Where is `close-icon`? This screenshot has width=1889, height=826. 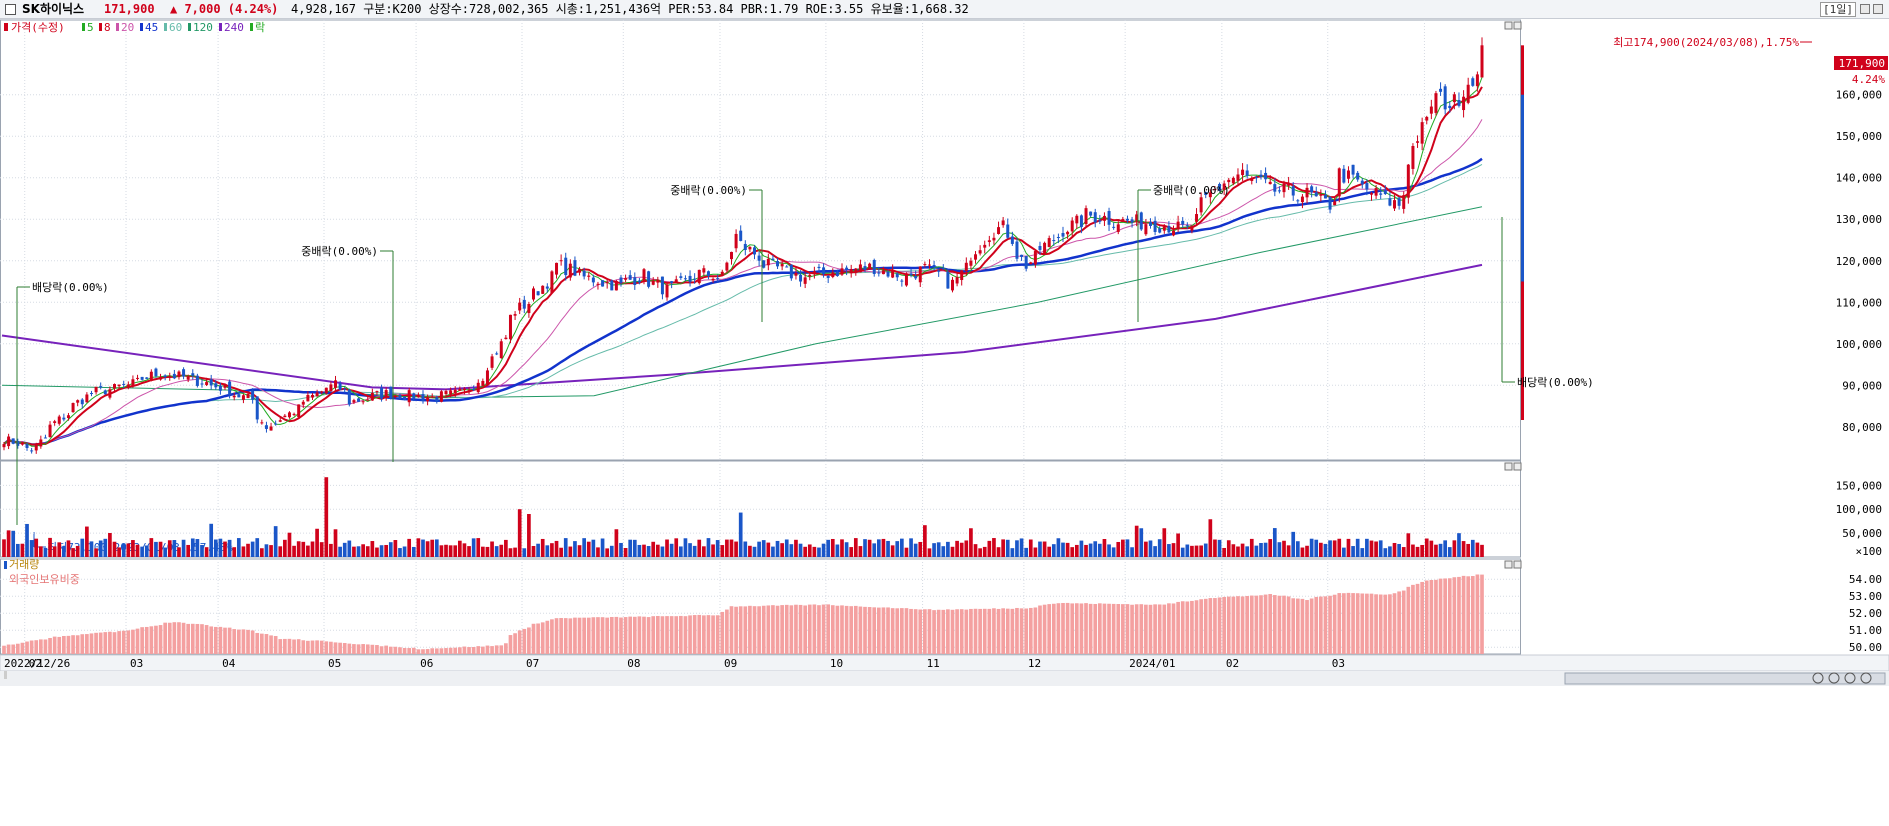 close-icon is located at coordinates (1878, 9).